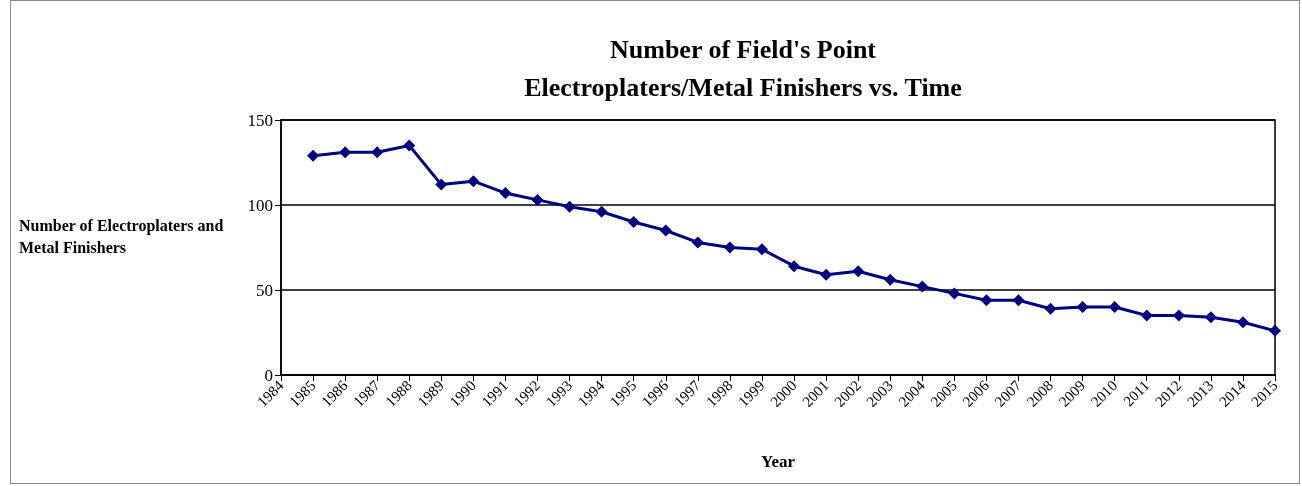 The width and height of the screenshot is (1302, 486). What do you see at coordinates (268, 375) in the screenshot?
I see `y-tick-label: 0` at bounding box center [268, 375].